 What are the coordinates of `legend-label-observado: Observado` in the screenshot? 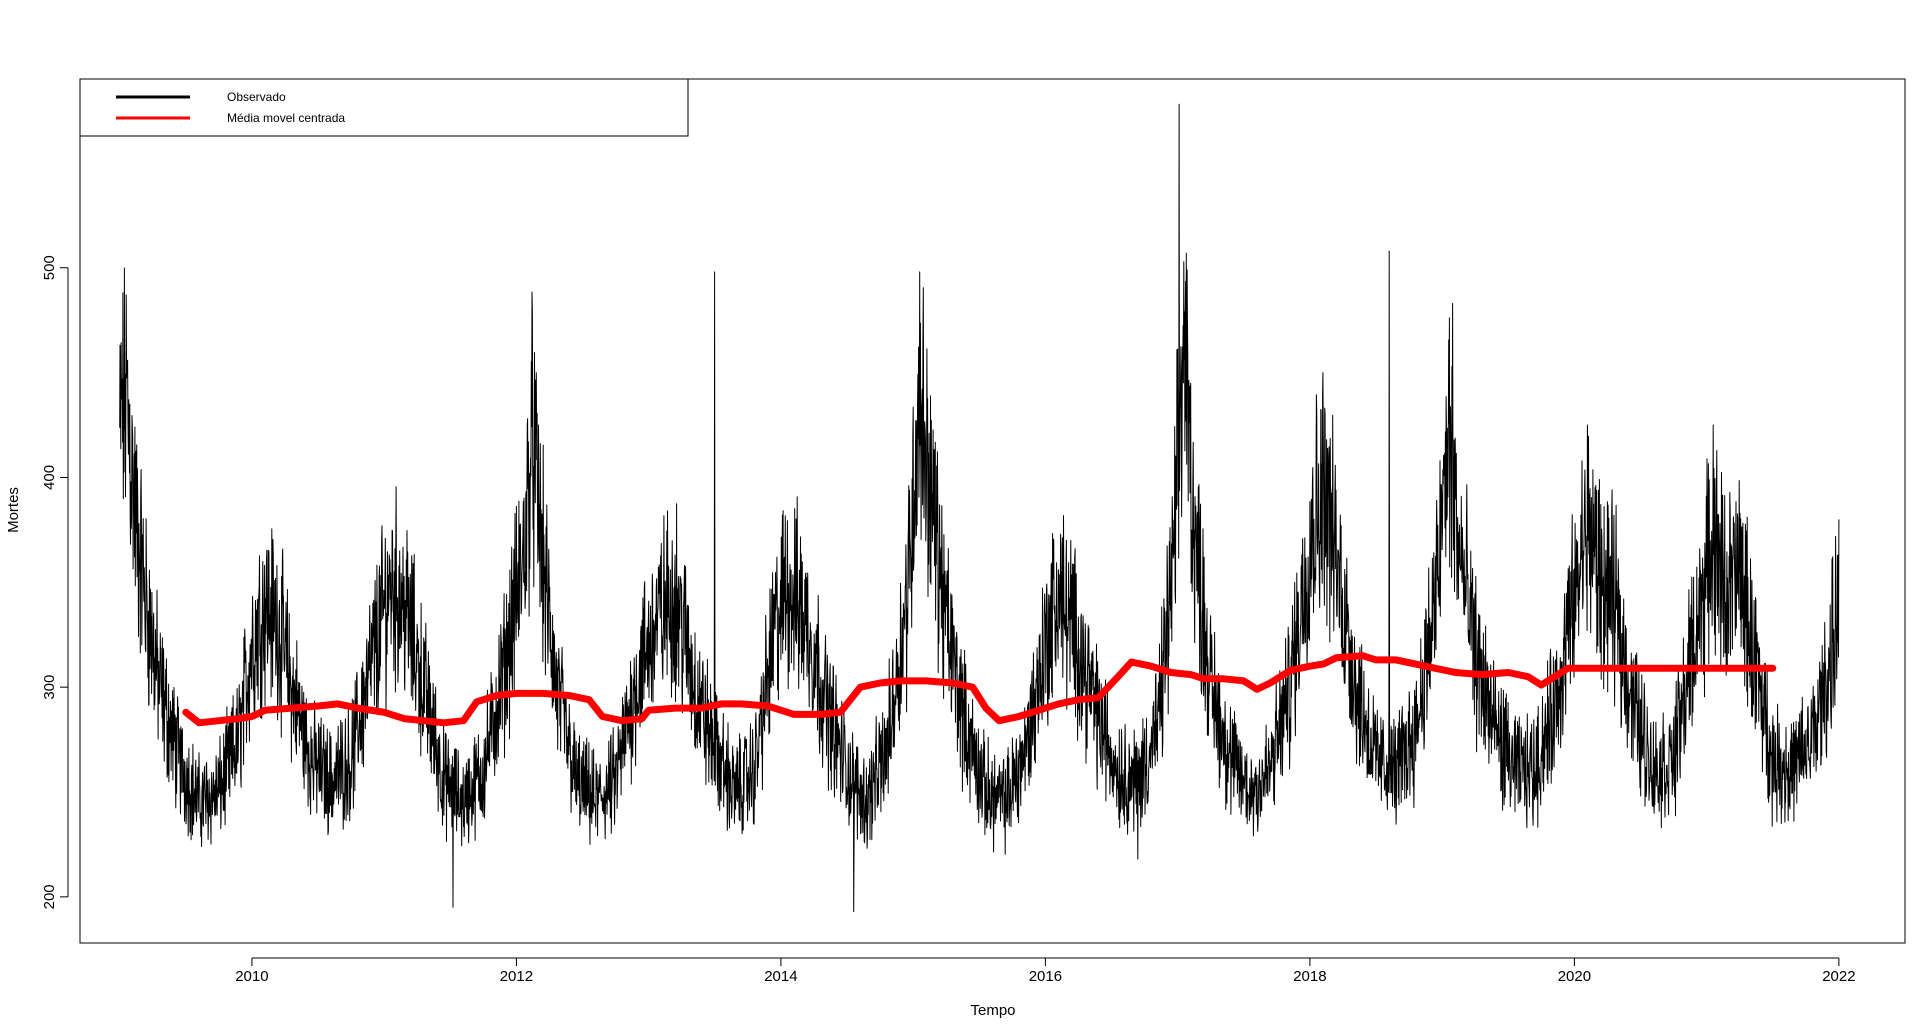 It's located at (256, 97).